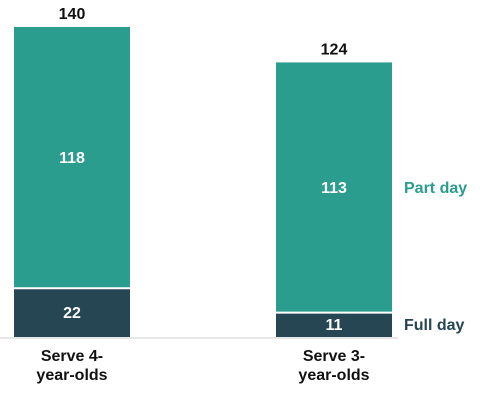 This screenshot has height=394, width=480. What do you see at coordinates (434, 325) in the screenshot?
I see `legend-label: Full day` at bounding box center [434, 325].